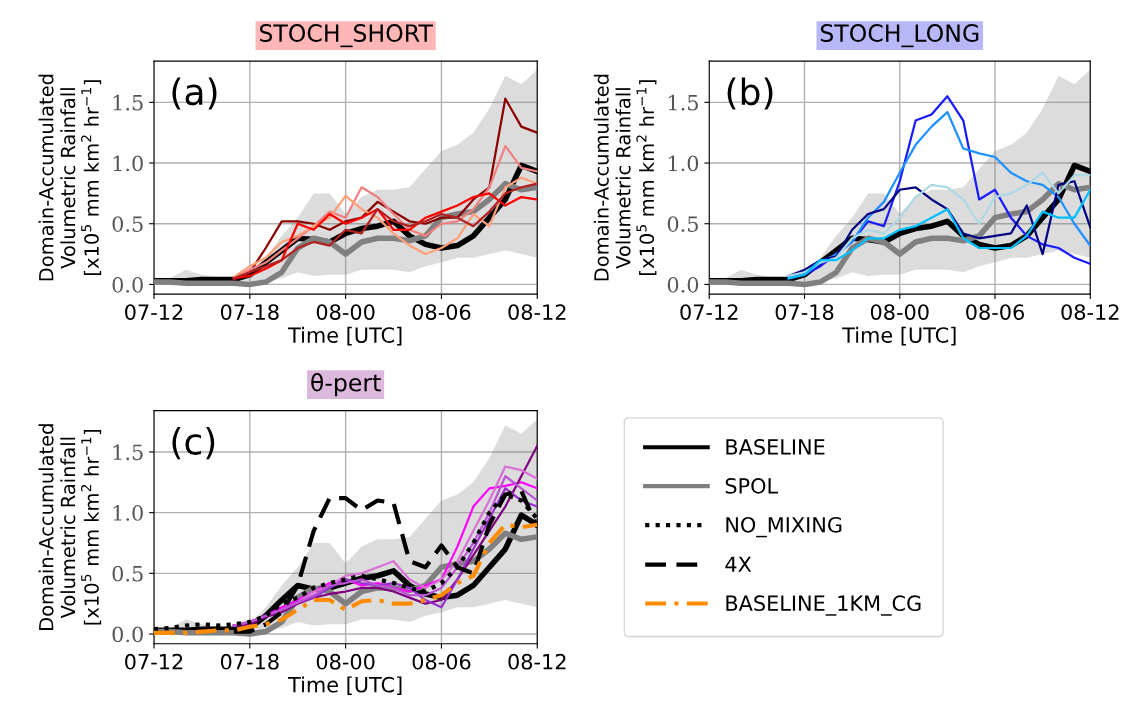 This screenshot has height=702, width=1124. What do you see at coordinates (738, 564) in the screenshot?
I see `legend-label: 4X` at bounding box center [738, 564].